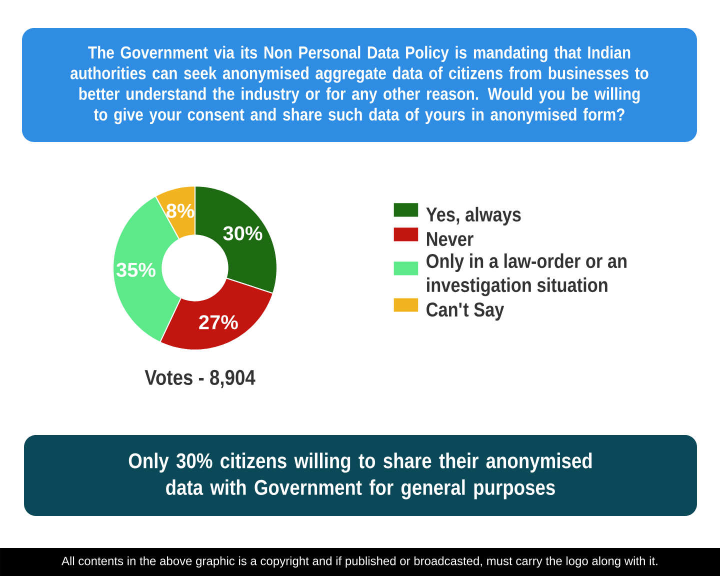 The image size is (720, 576). I want to click on data-label: 30%, so click(242, 233).